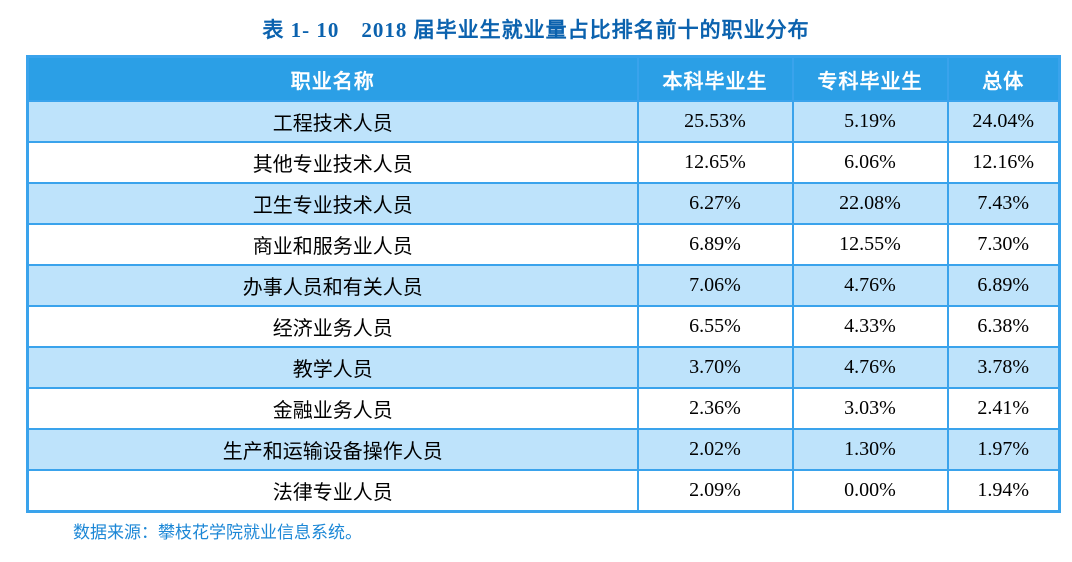 The image size is (1072, 562). What do you see at coordinates (1003, 244) in the screenshot?
I see `overall-cell: 7.30%` at bounding box center [1003, 244].